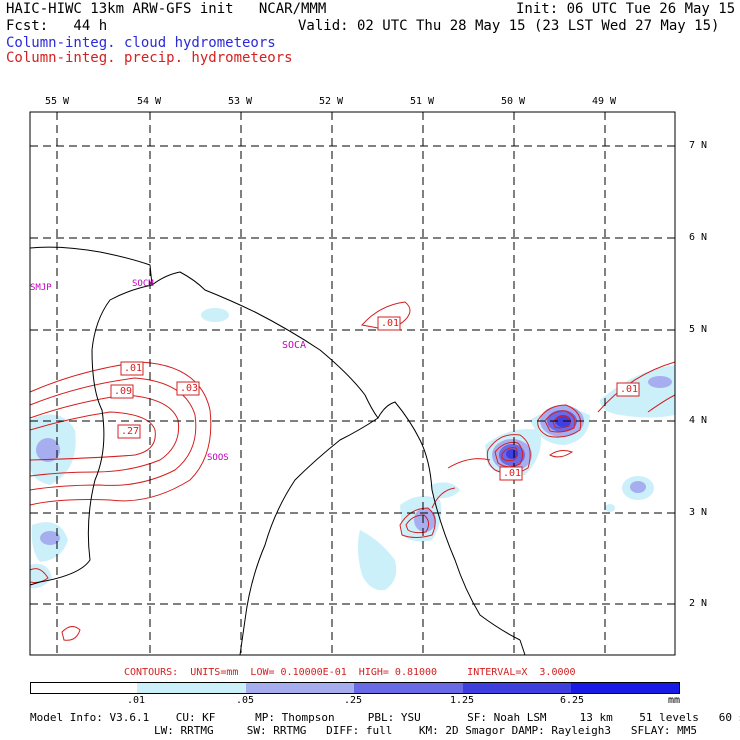  Describe the element at coordinates (294, 345) in the screenshot. I see `station-label: SOCA` at that location.